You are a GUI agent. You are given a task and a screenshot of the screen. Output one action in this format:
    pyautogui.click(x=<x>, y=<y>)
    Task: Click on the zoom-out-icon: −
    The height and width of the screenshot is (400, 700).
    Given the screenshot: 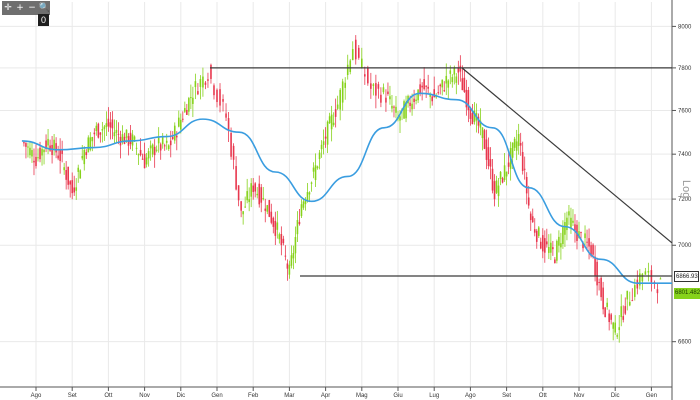 What is the action you would take?
    pyautogui.click(x=32, y=8)
    